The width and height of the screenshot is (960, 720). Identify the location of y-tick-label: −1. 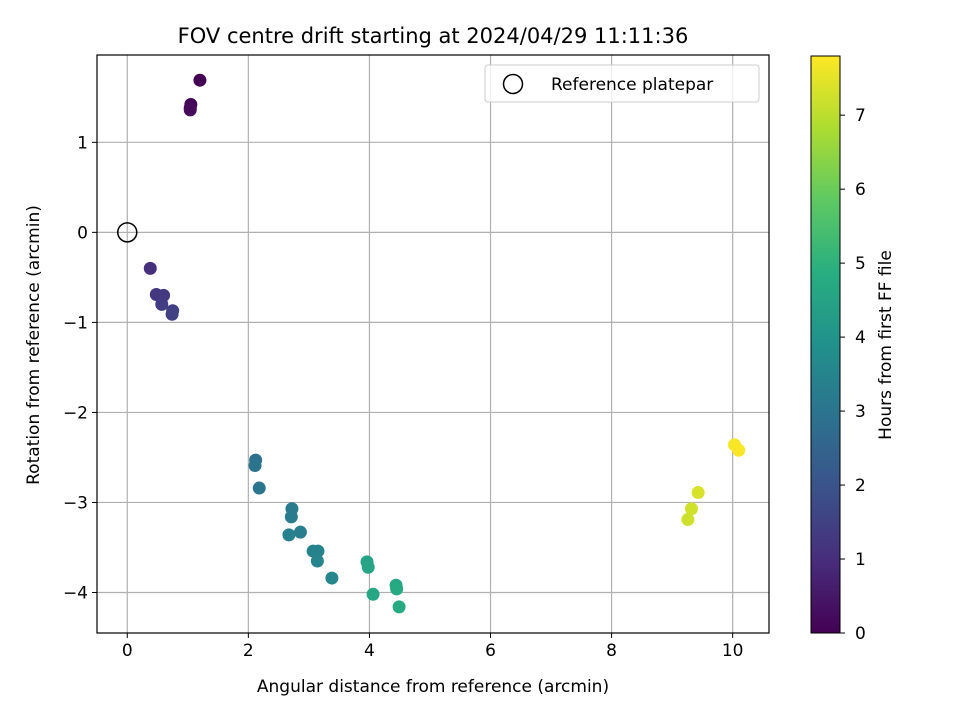
(75, 323).